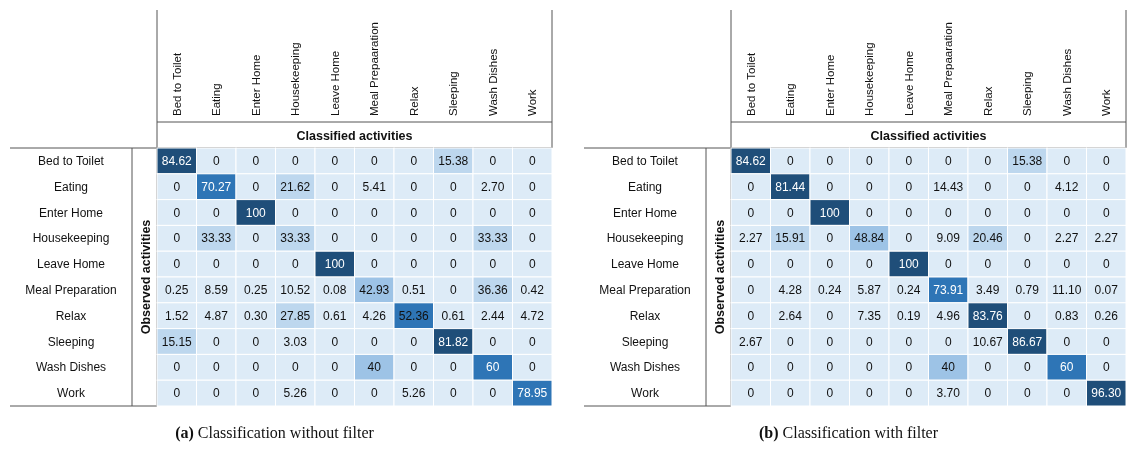  What do you see at coordinates (374, 186) in the screenshot?
I see `data-label: 5.41` at bounding box center [374, 186].